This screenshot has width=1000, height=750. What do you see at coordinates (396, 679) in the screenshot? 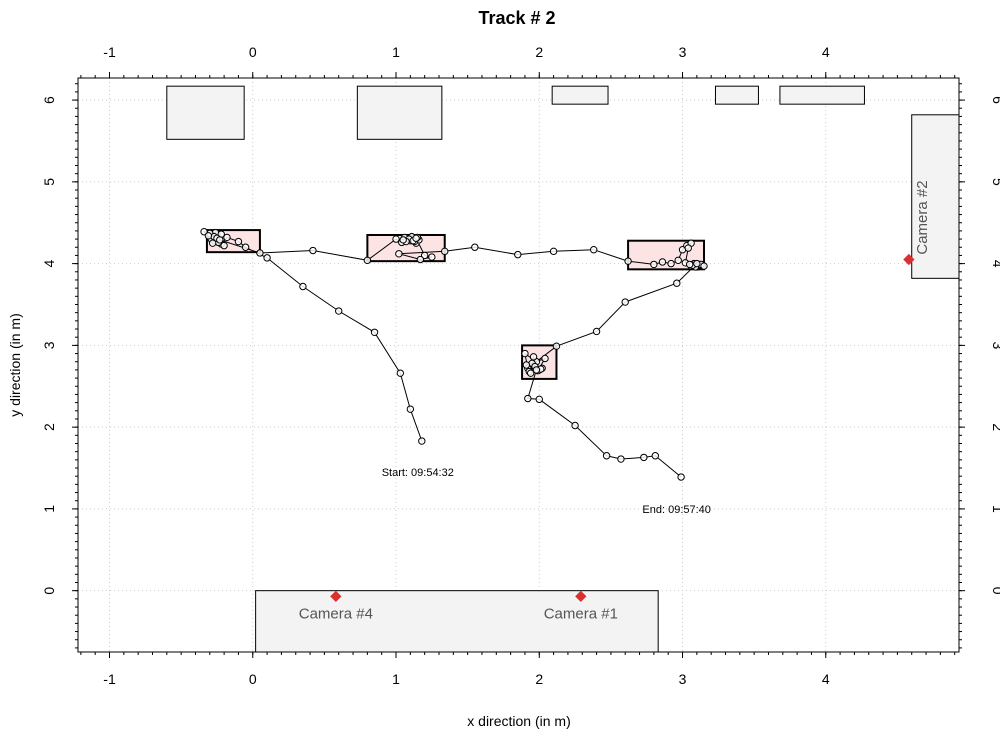
I see `x-tick-label: 1` at bounding box center [396, 679].